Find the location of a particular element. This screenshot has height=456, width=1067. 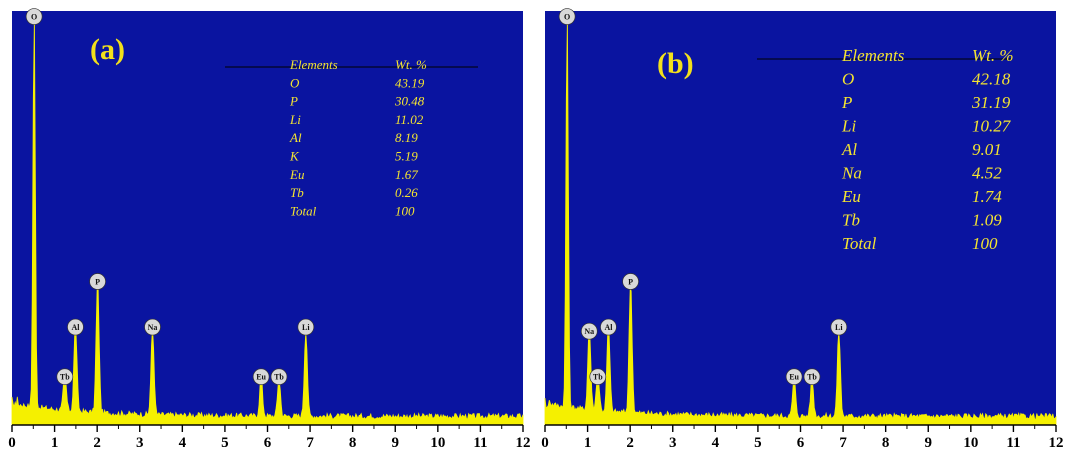

table-cell-wt: 9.01 is located at coordinates (987, 149).